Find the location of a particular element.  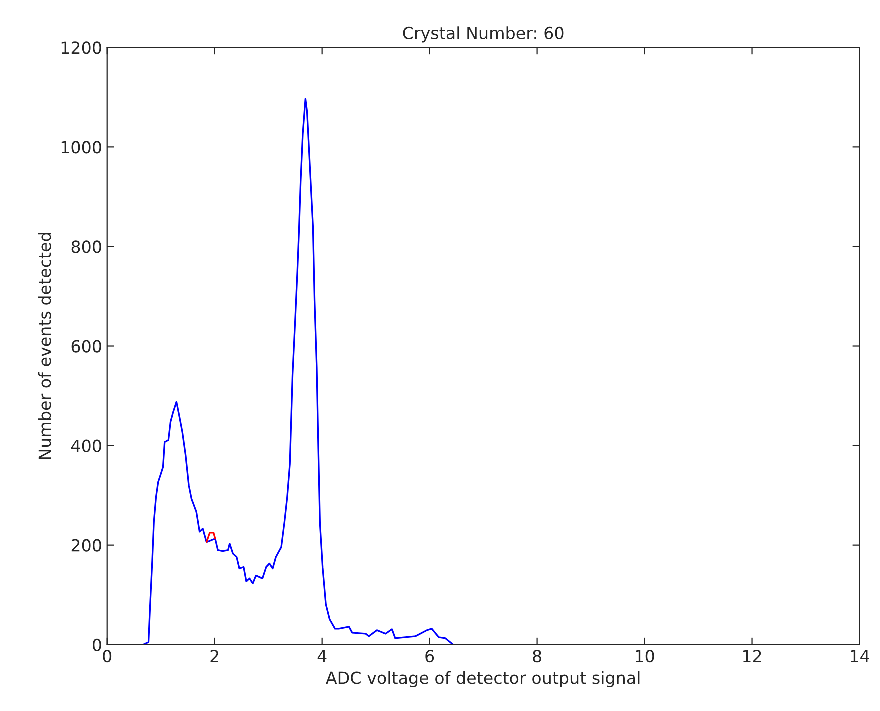

y-tick-label: 1000 is located at coordinates (82, 147).